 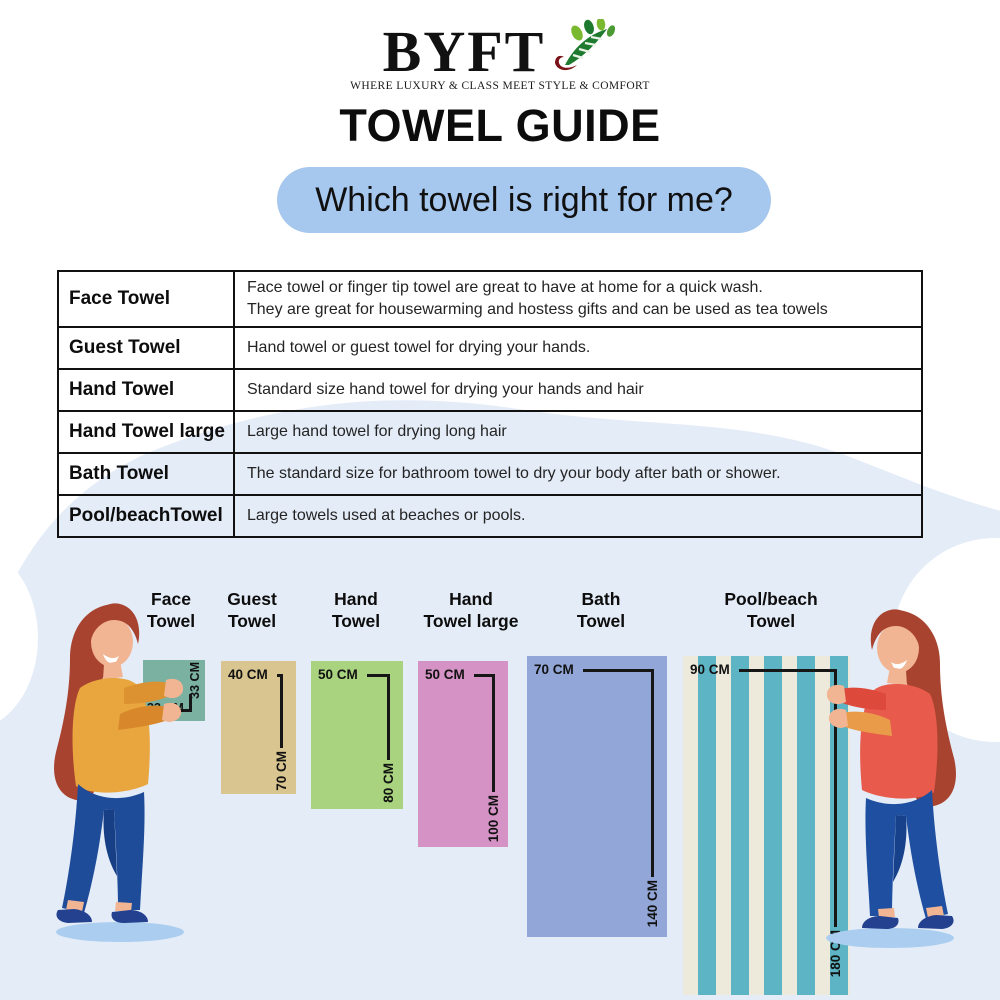 I want to click on towel-type-cell: Bath Towel, so click(x=147, y=474).